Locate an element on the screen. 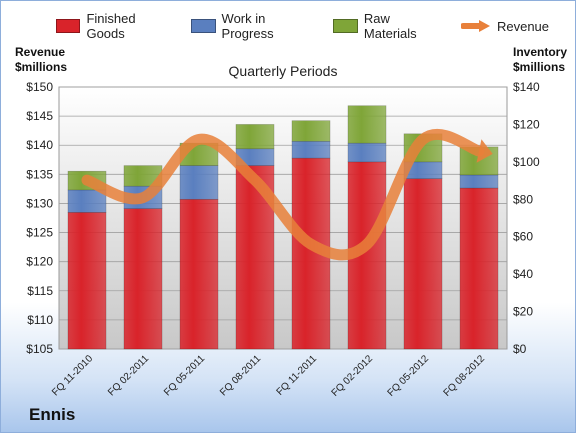 The width and height of the screenshot is (576, 433). category-label: FQ 11-2011 is located at coordinates (297, 375).